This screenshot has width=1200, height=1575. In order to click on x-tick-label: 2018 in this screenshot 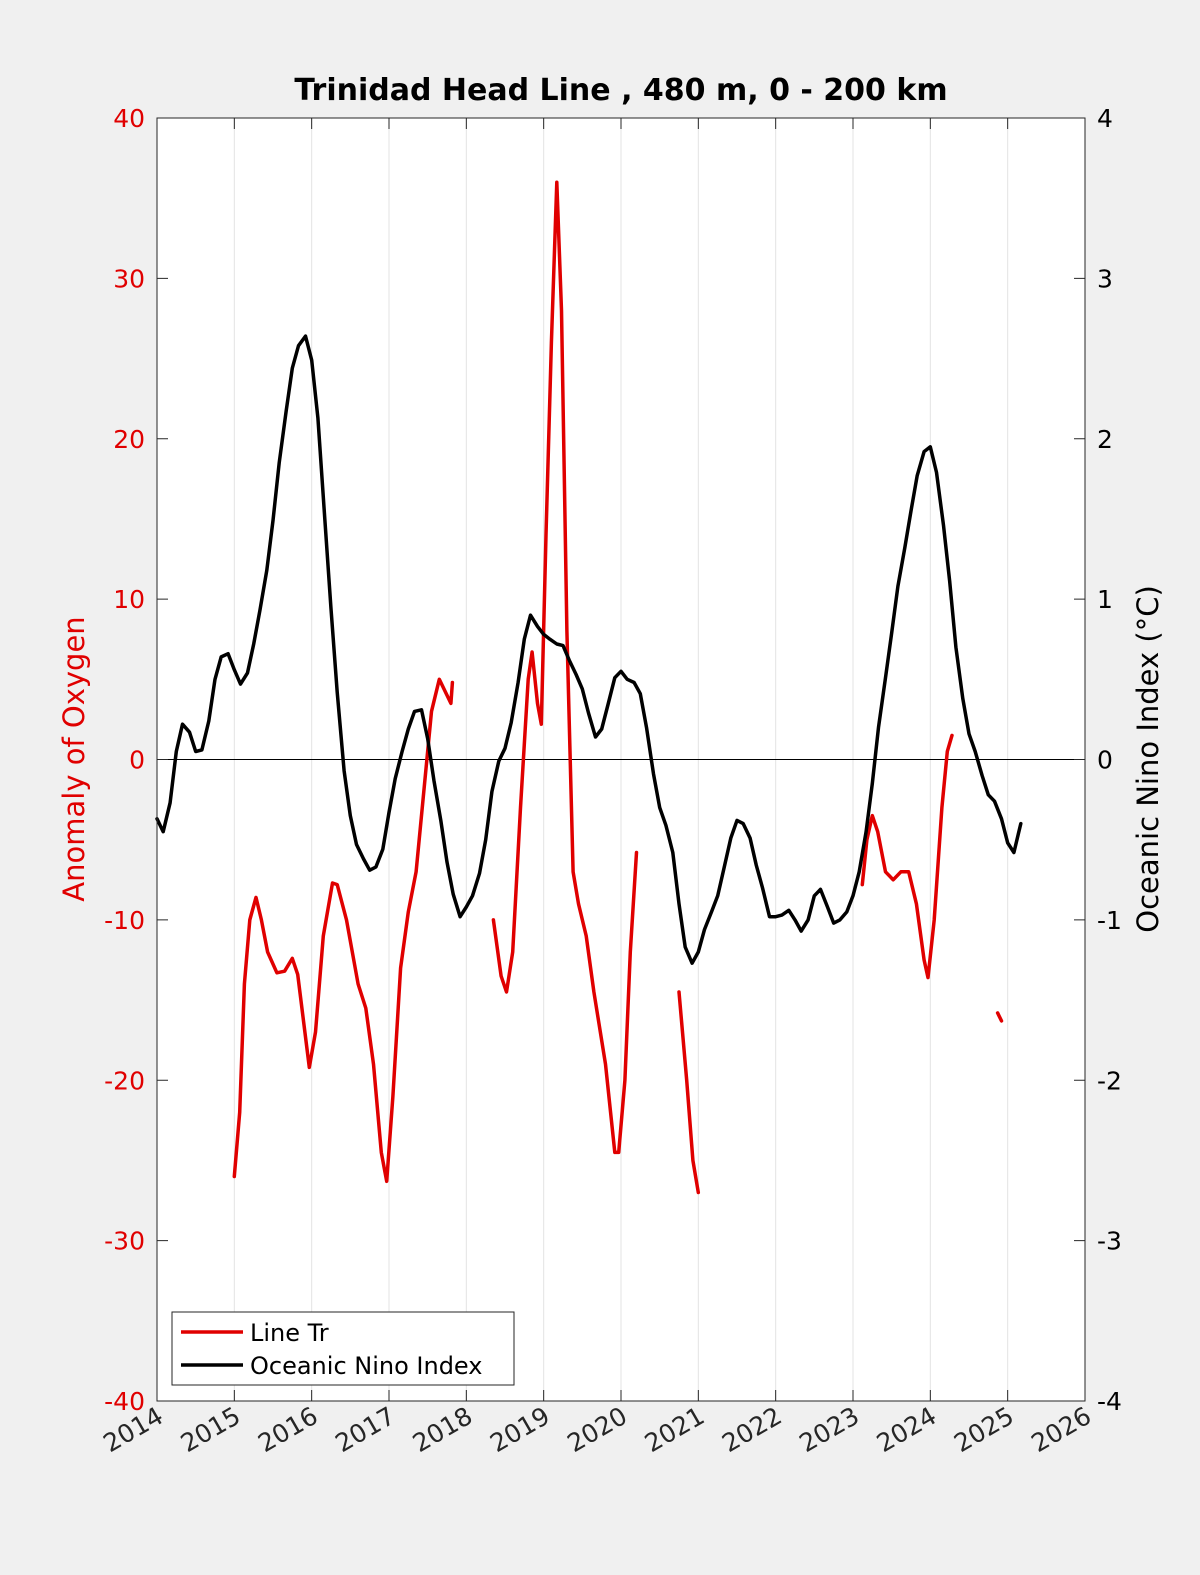, I will do `click(443, 1429)`.